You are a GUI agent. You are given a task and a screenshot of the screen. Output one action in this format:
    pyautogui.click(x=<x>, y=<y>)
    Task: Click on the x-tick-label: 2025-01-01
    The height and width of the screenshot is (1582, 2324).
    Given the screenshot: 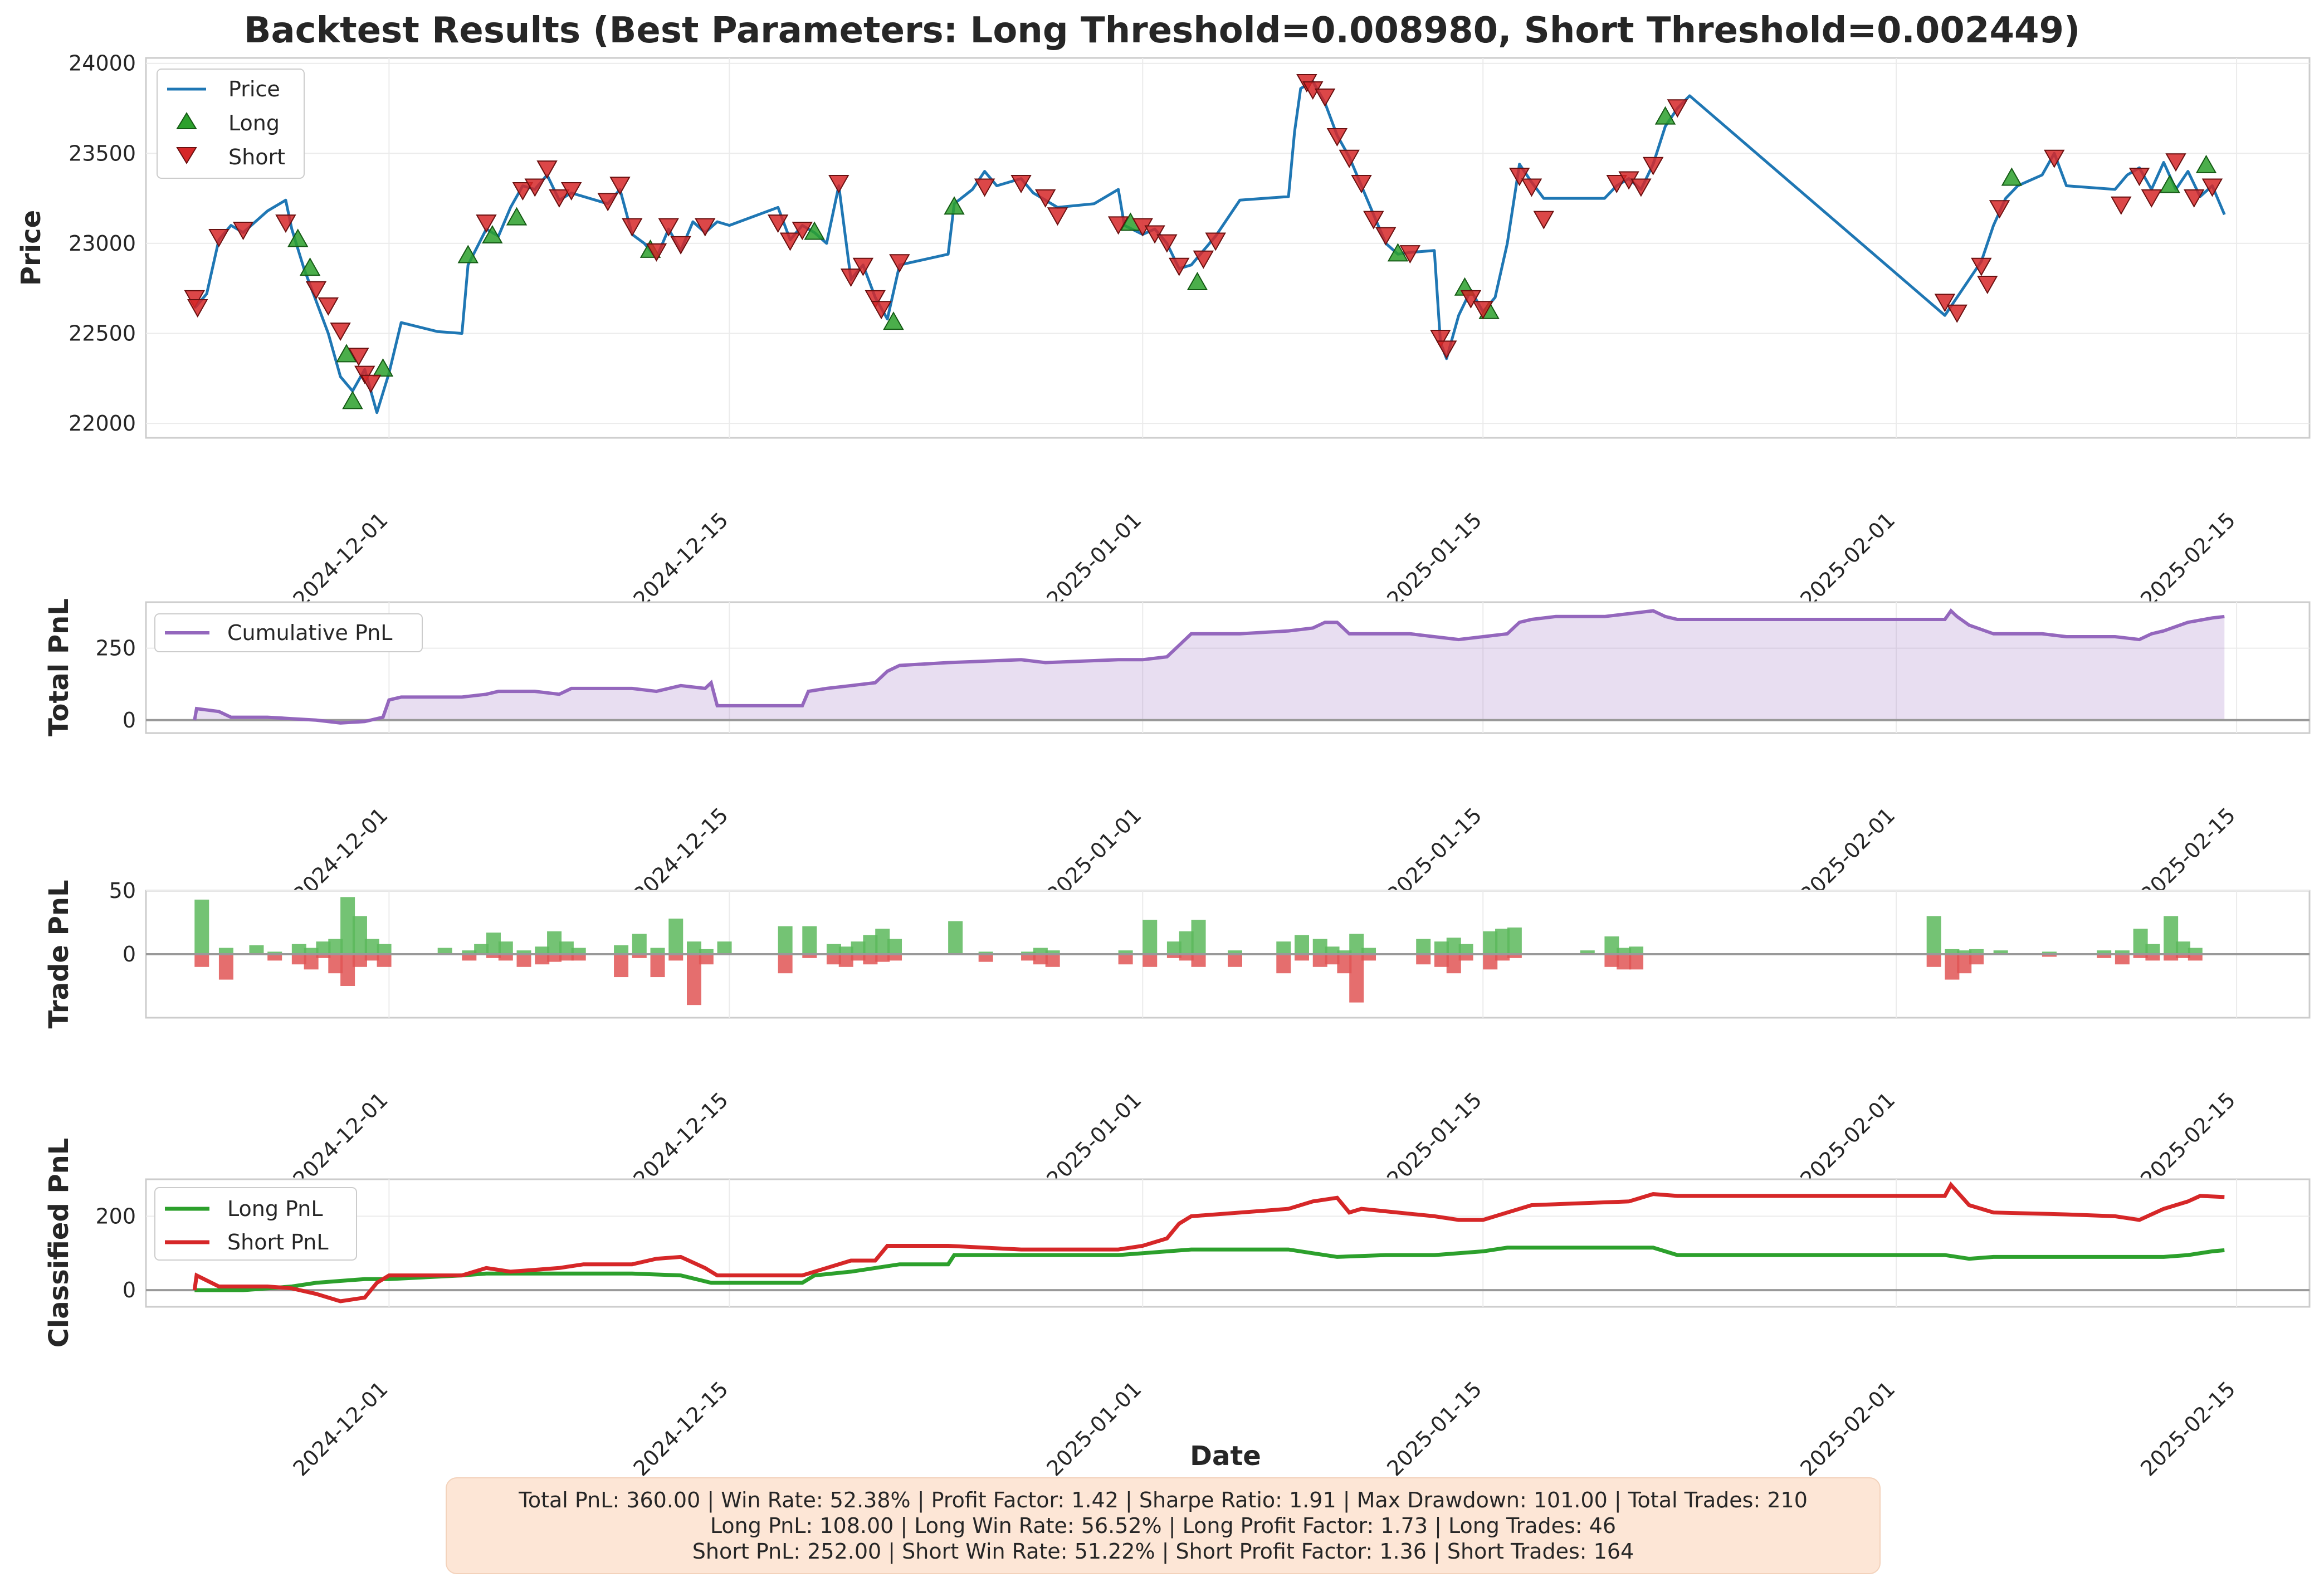 What is the action you would take?
    pyautogui.click(x=1094, y=1428)
    